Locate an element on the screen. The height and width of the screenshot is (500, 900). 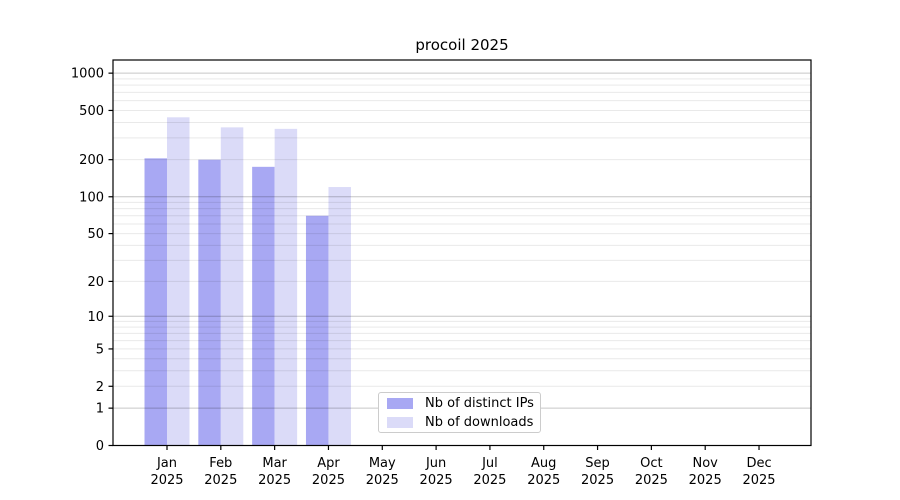
bar-distinct-ips-feb is located at coordinates (209, 302).